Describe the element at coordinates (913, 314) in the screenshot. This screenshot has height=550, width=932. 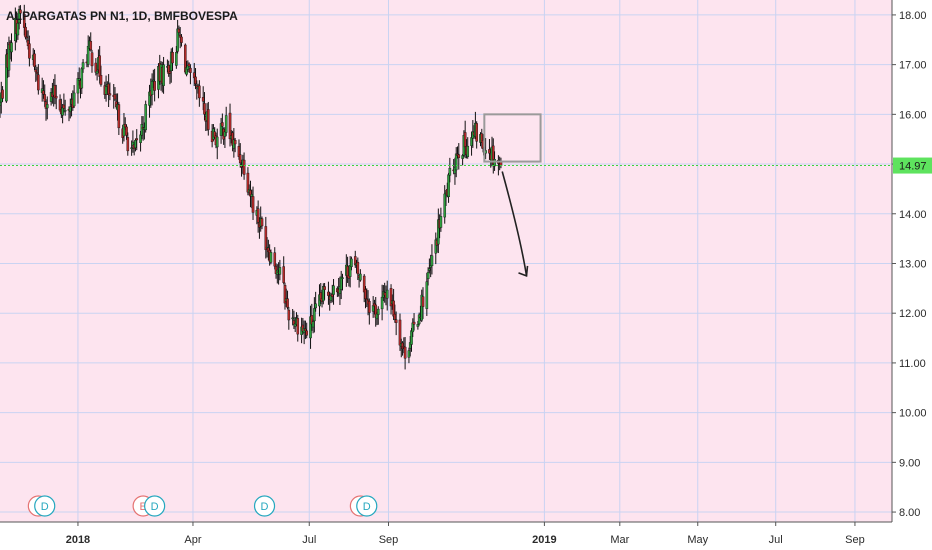
I see `y-tick-label-4: 12.00` at that location.